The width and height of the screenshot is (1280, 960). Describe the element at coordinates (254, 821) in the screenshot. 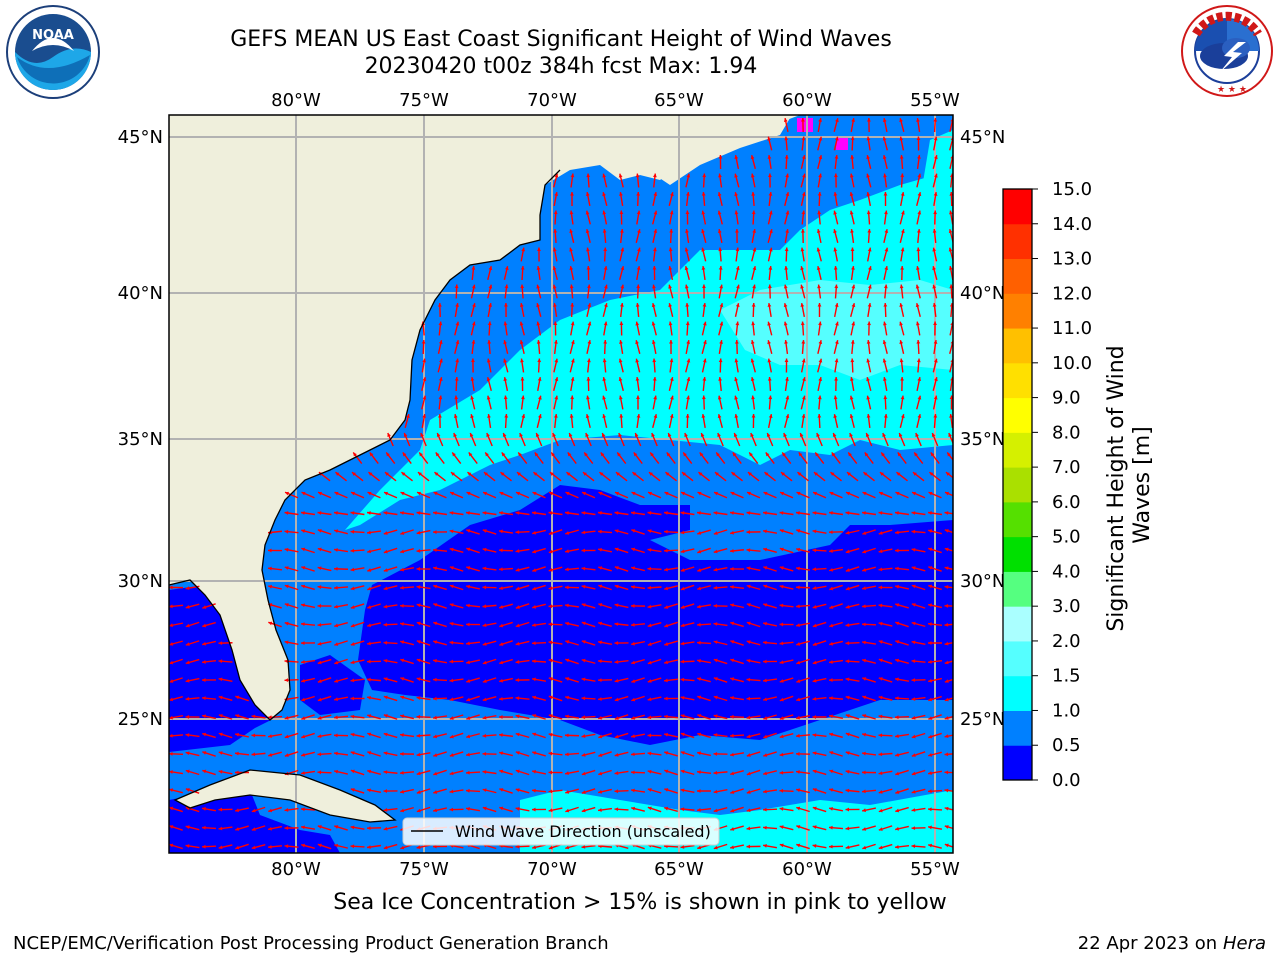

I see `wave-band-0-0-5-caribbean` at that location.